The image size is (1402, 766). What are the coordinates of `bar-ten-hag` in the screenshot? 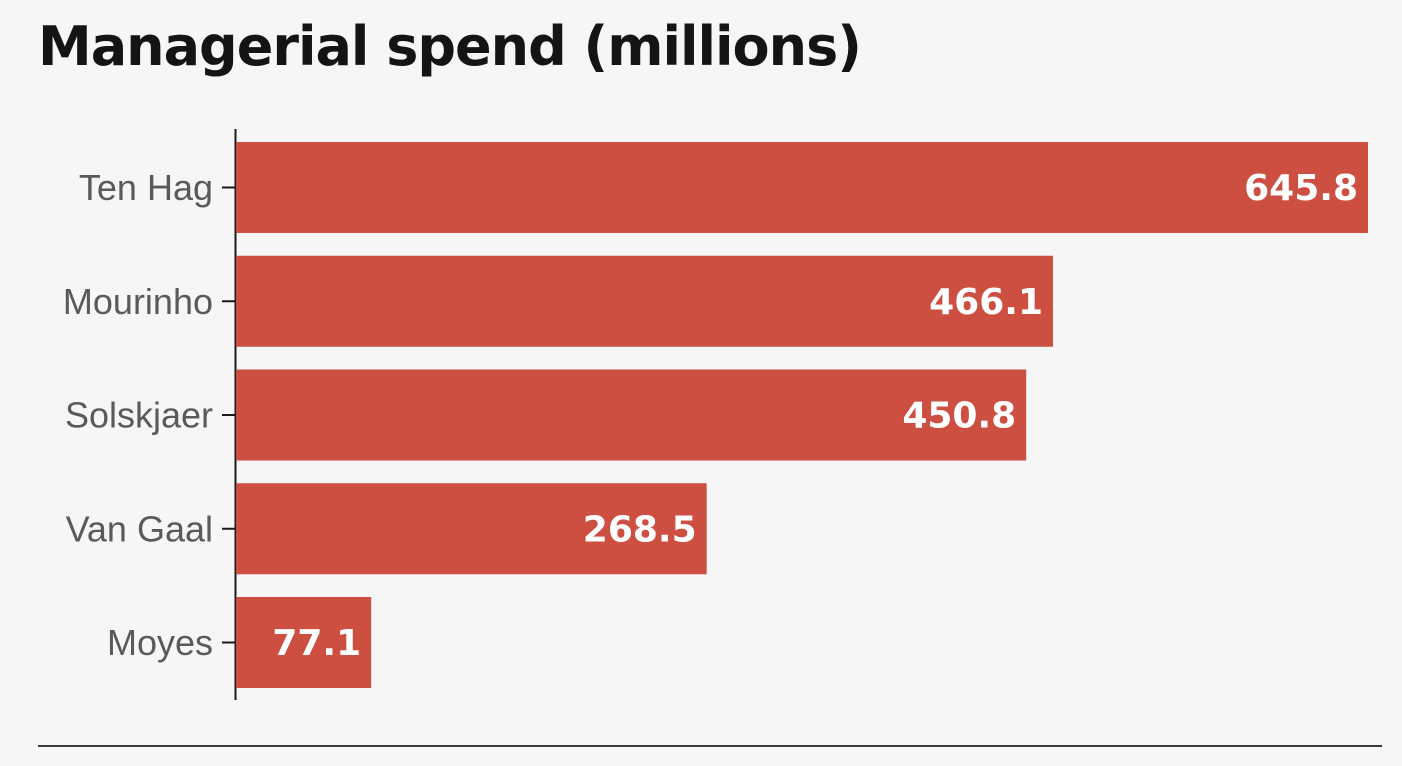 It's located at (802, 187).